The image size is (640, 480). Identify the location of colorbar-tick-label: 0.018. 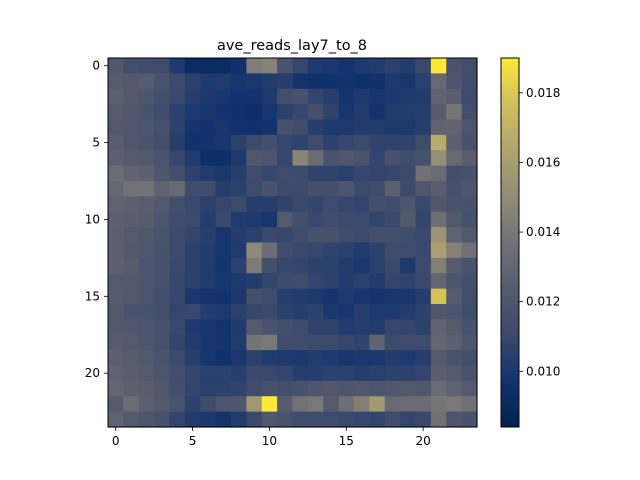
(543, 93).